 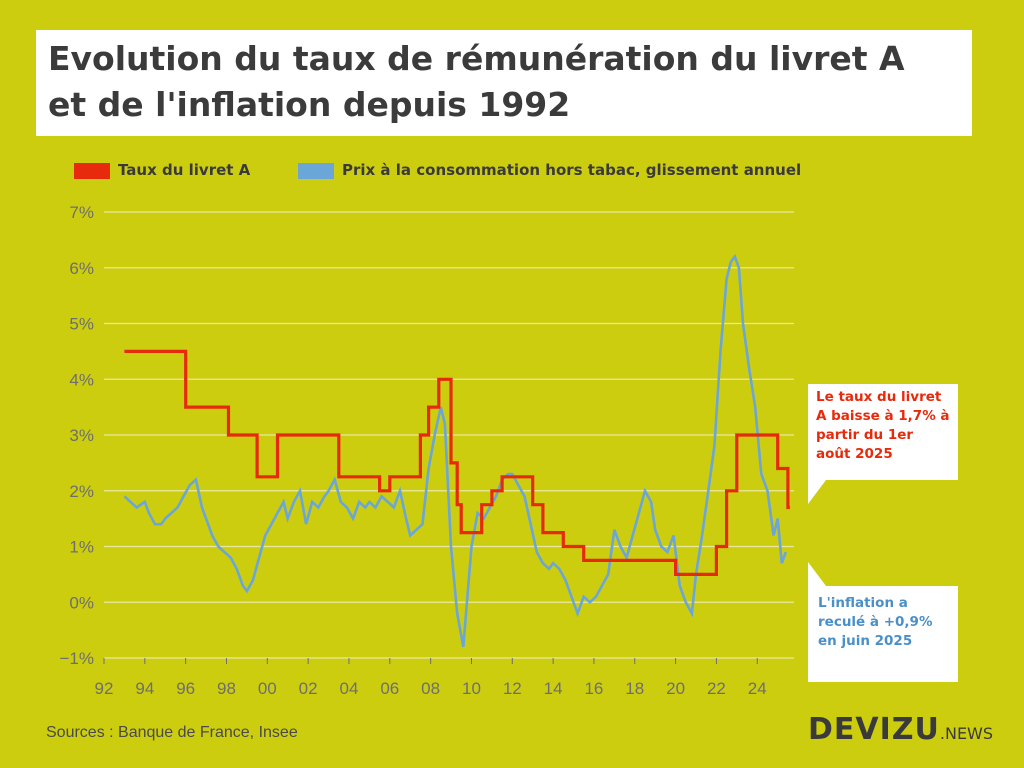 What do you see at coordinates (81, 379) in the screenshot?
I see `y-tick-label: 4%` at bounding box center [81, 379].